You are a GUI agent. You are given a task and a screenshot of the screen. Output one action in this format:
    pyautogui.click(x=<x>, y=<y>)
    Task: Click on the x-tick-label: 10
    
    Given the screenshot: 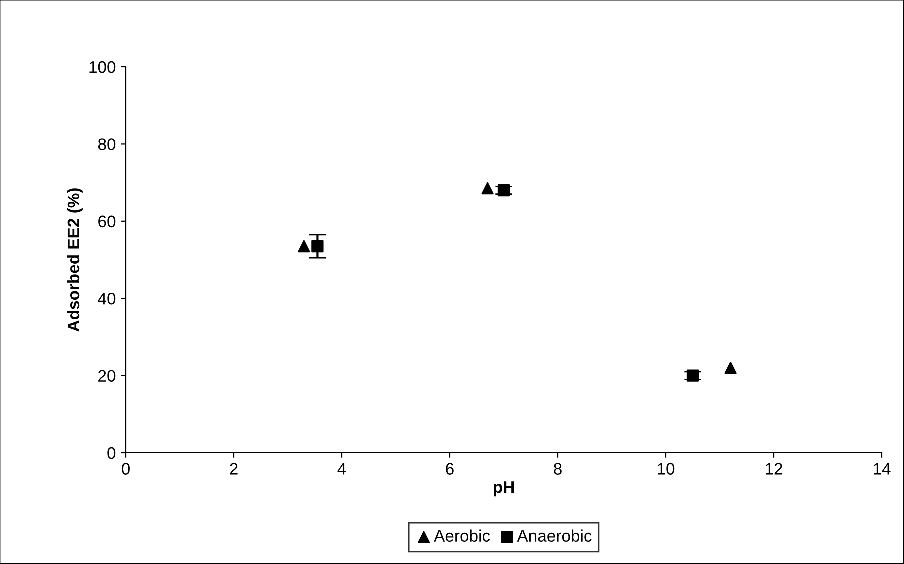 What is the action you would take?
    pyautogui.click(x=666, y=469)
    